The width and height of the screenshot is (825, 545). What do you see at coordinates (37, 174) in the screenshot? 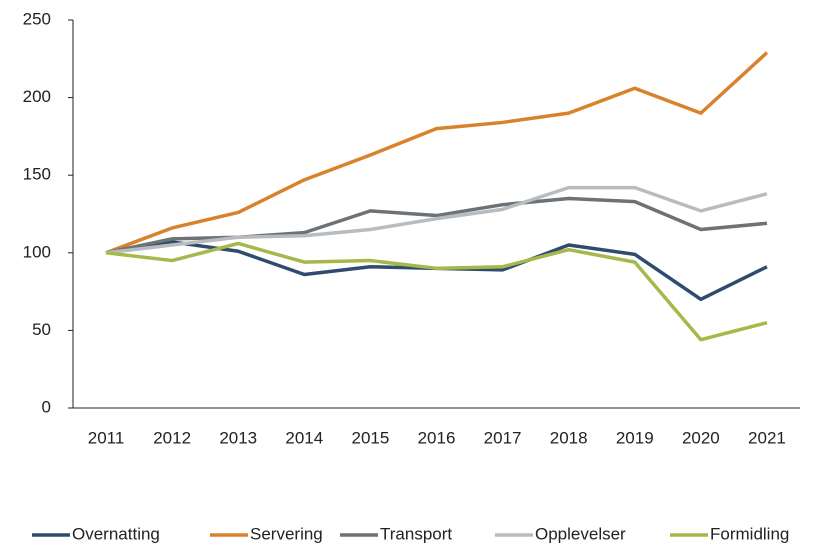
I see `y-tick-label: 150` at bounding box center [37, 174].